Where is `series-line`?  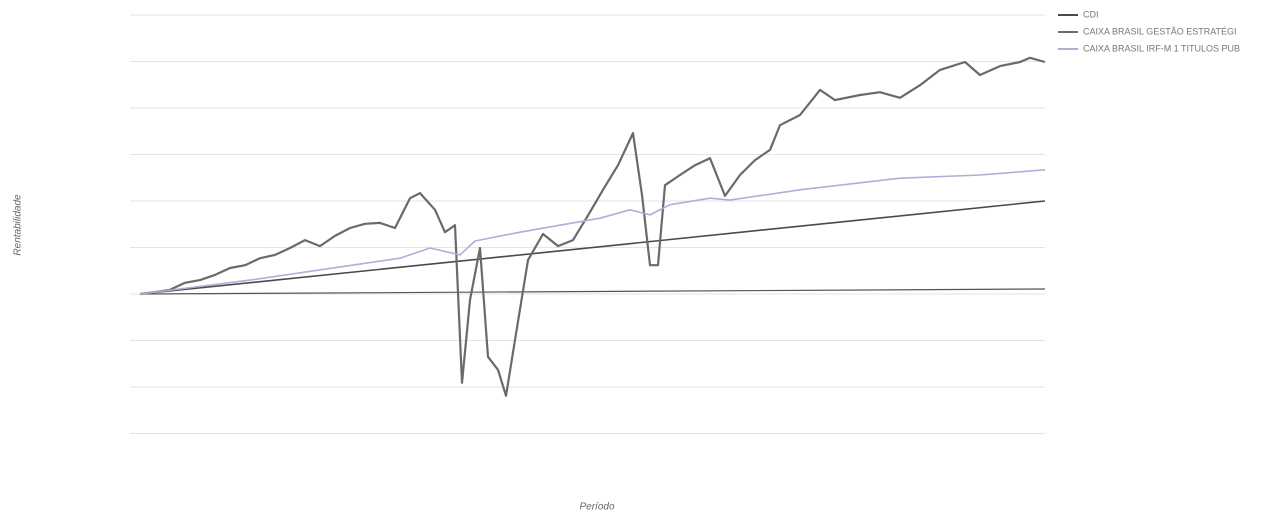 series-line is located at coordinates (592, 247).